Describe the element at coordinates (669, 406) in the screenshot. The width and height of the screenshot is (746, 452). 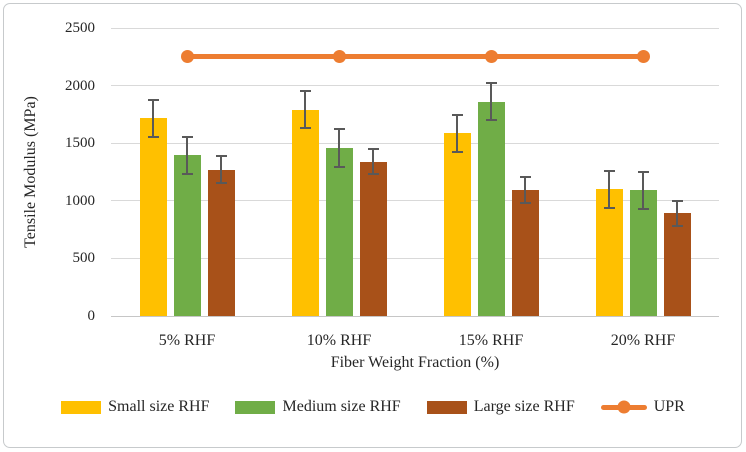
I see `legend-label: UPR` at that location.